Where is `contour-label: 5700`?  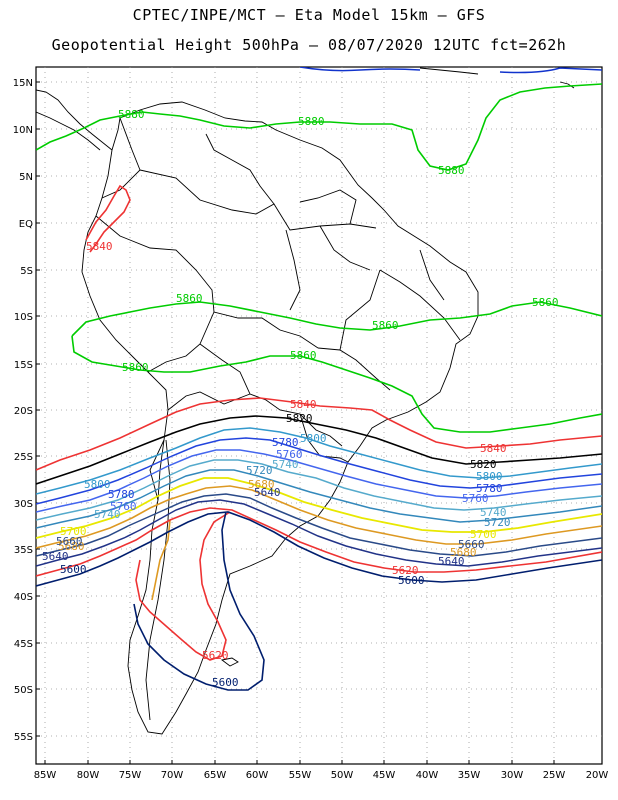 contour-label: 5700 is located at coordinates (73, 531).